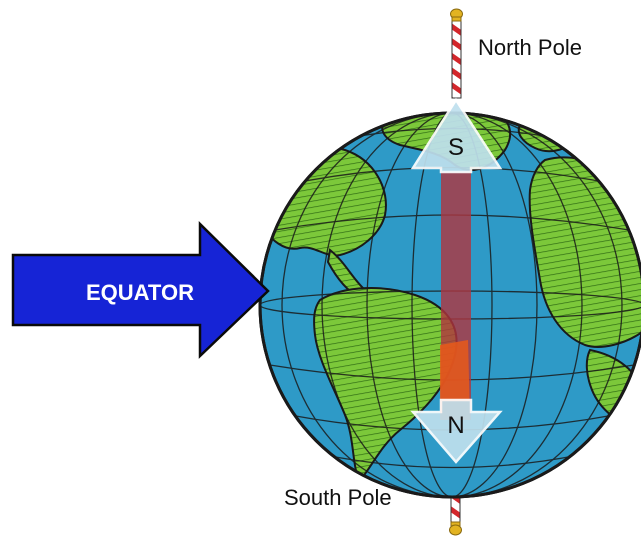  I want to click on north-pole-label: North Pole, so click(530, 47).